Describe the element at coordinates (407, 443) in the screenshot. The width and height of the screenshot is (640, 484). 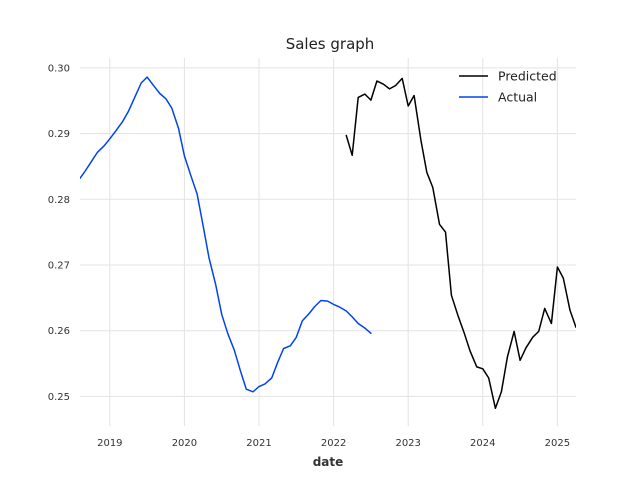
I see `x-tick-label: 2023` at that location.